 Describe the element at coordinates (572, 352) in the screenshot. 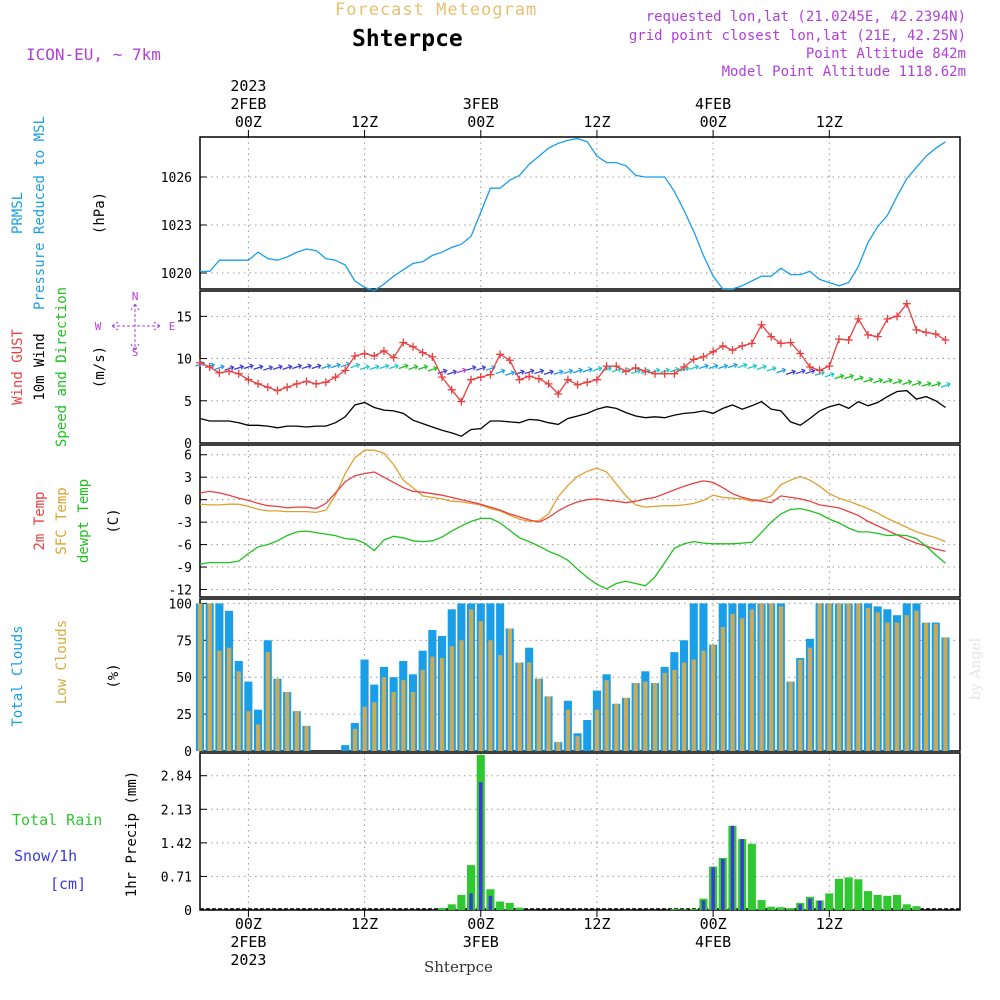

I see `gust-line` at that location.